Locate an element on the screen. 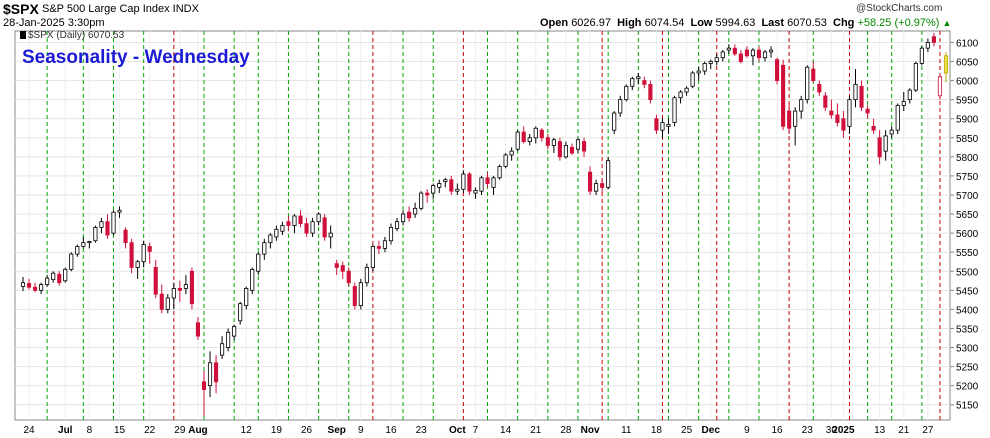 The height and width of the screenshot is (438, 990). x-tick-label: 29 is located at coordinates (180, 430).